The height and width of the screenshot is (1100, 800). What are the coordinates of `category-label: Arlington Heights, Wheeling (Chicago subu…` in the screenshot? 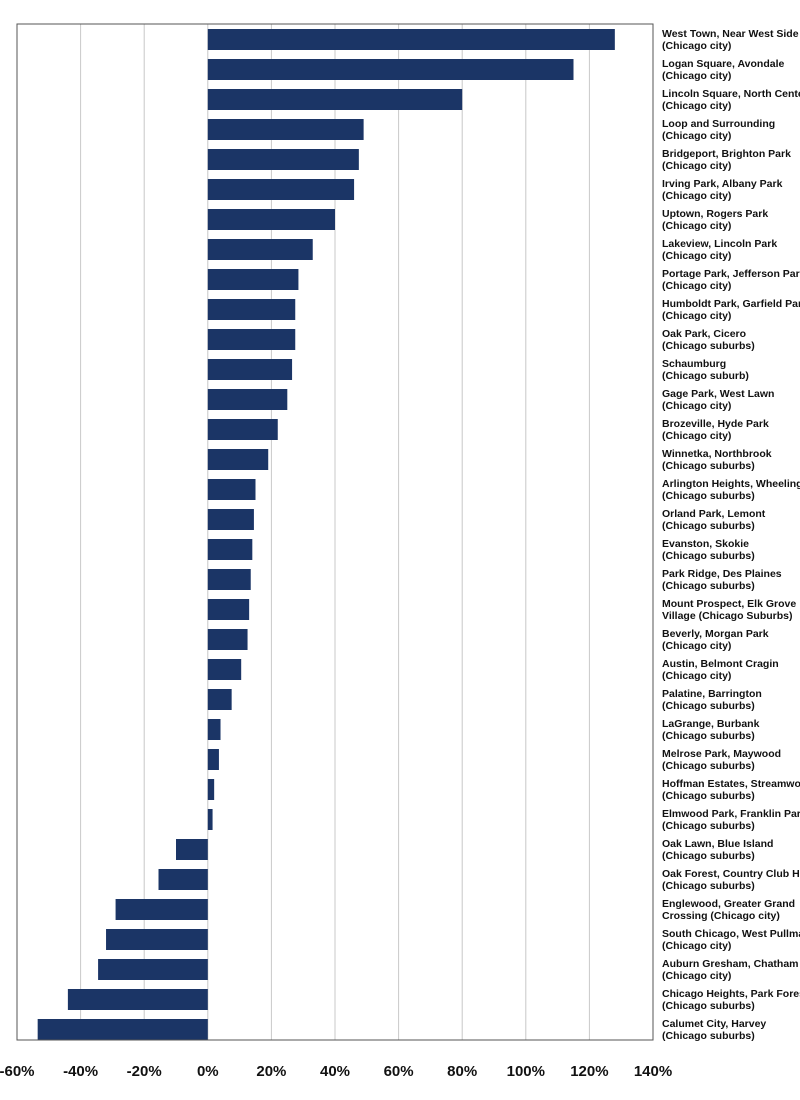 It's located at (731, 490).